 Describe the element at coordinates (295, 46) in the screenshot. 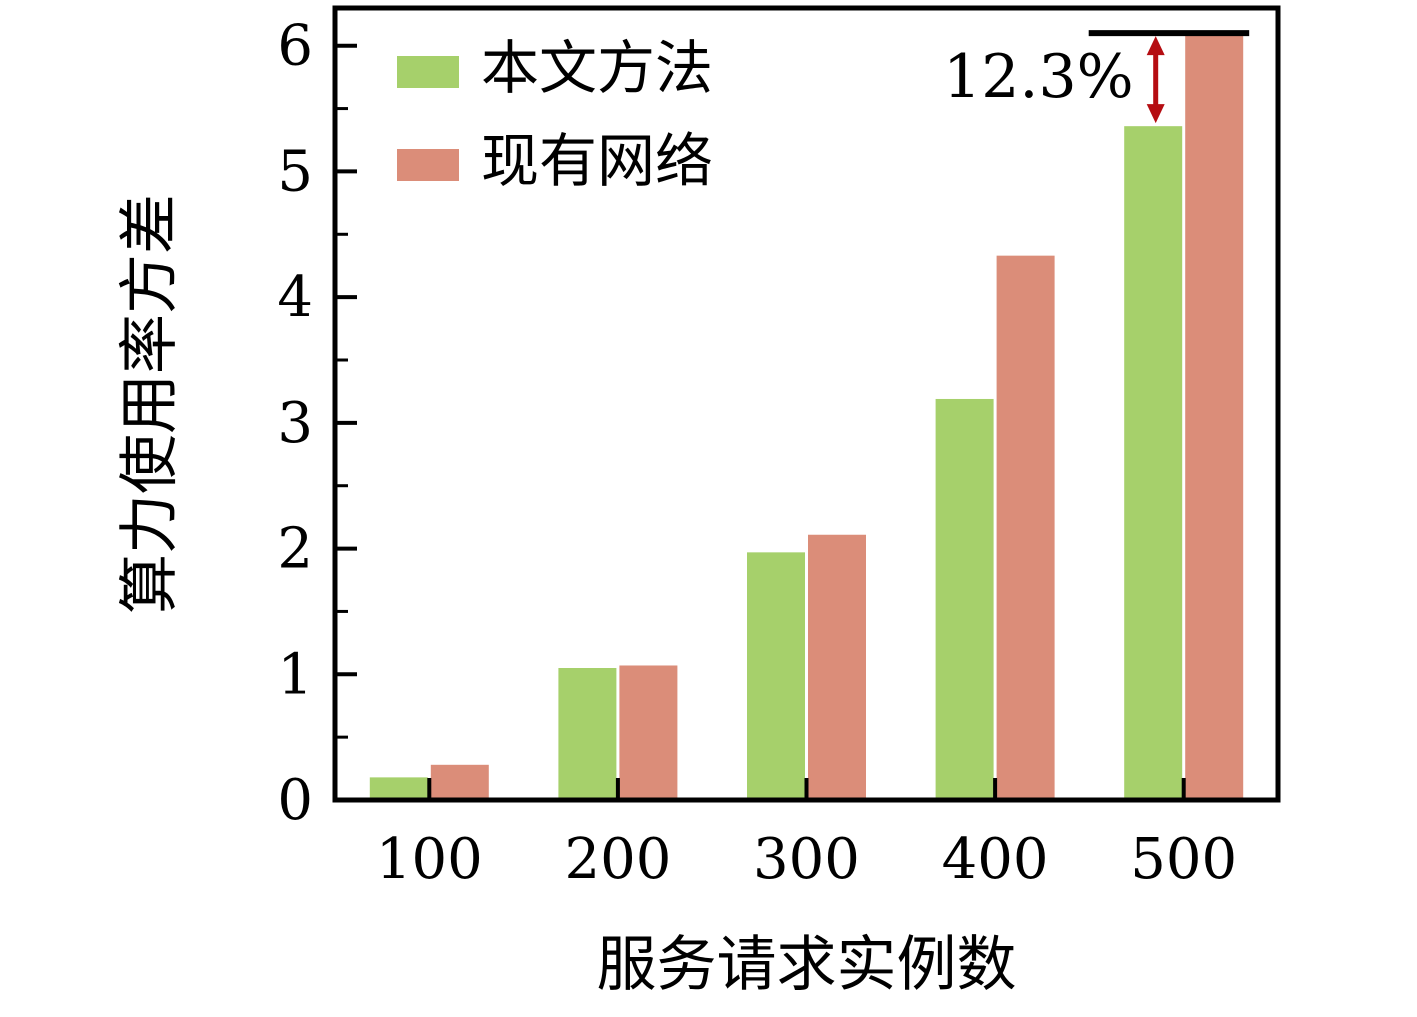

I see `y-tick-label: 6` at that location.